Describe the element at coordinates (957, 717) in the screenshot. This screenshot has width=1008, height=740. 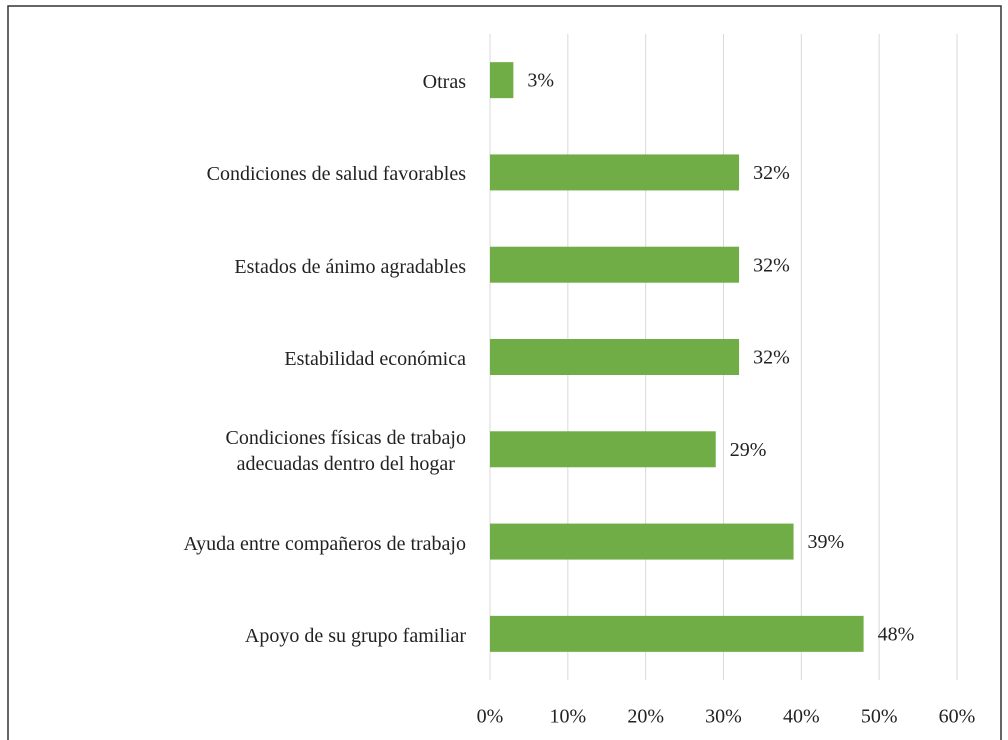
I see `x-tick-label: 60%` at that location.